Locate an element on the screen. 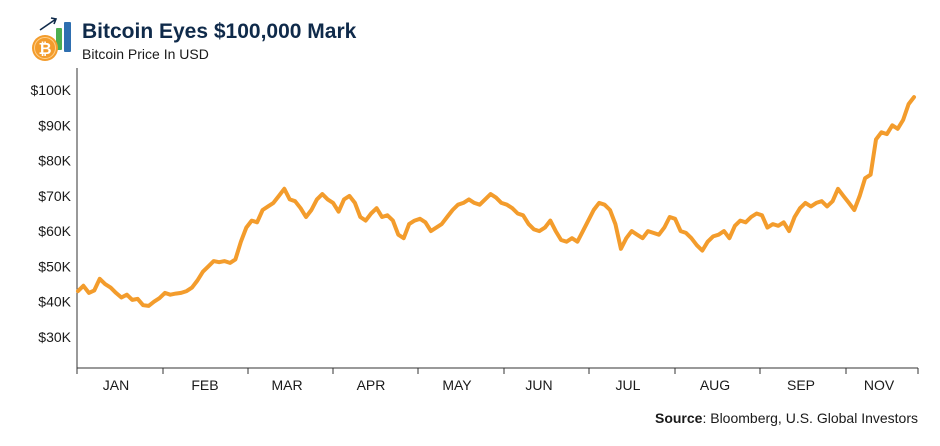 The image size is (940, 446). x-tick-label: JAN is located at coordinates (116, 385).